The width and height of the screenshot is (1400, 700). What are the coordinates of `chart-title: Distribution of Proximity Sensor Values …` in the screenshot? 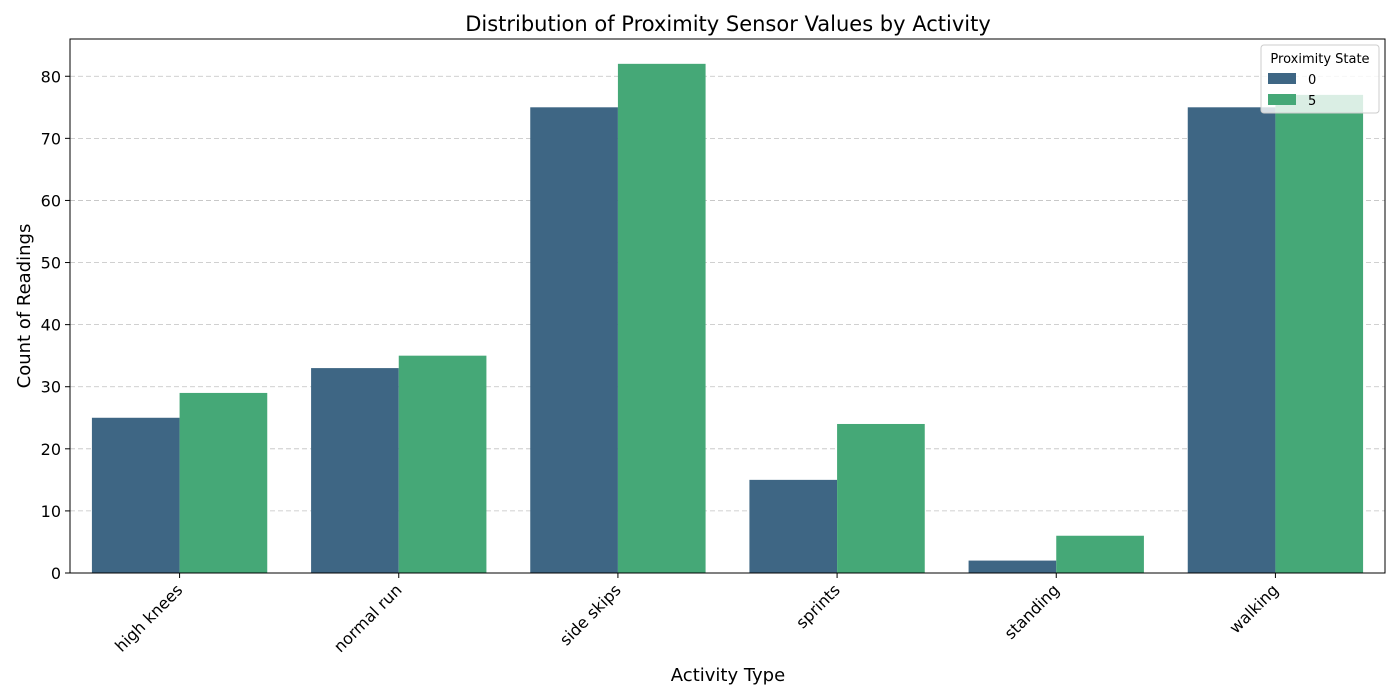 It's located at (728, 24).